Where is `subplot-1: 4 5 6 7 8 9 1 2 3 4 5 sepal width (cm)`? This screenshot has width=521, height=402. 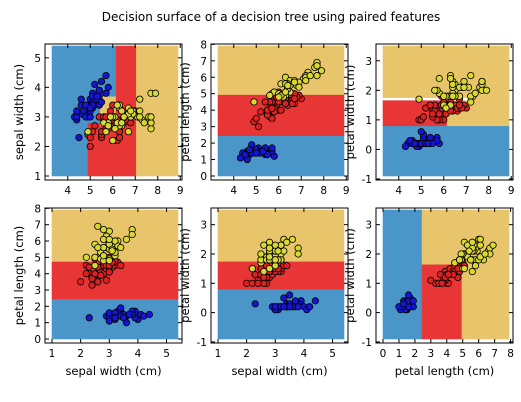
subplot-1: 4 5 6 7 8 9 1 2 3 4 5 sepal width (cm) is located at coordinates (98, 120).